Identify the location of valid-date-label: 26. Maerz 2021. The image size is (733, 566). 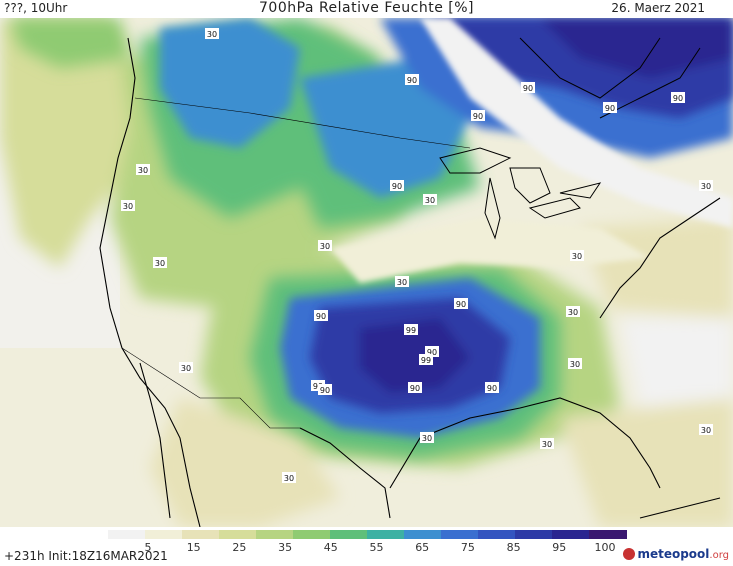
(658, 8).